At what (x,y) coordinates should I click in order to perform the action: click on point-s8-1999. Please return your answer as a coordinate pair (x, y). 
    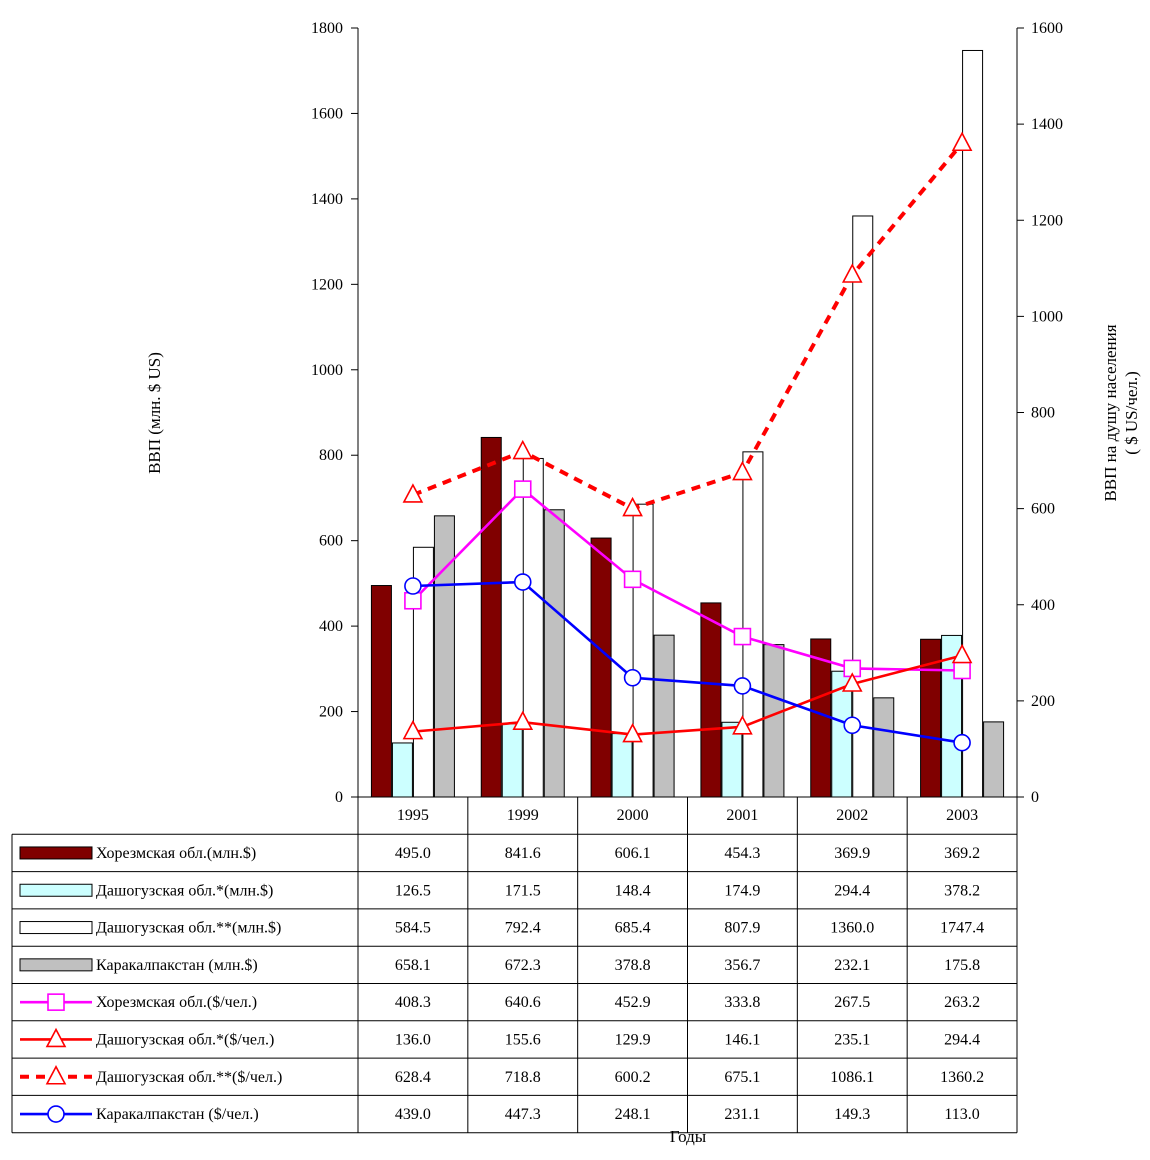
    Looking at the image, I should click on (522, 582).